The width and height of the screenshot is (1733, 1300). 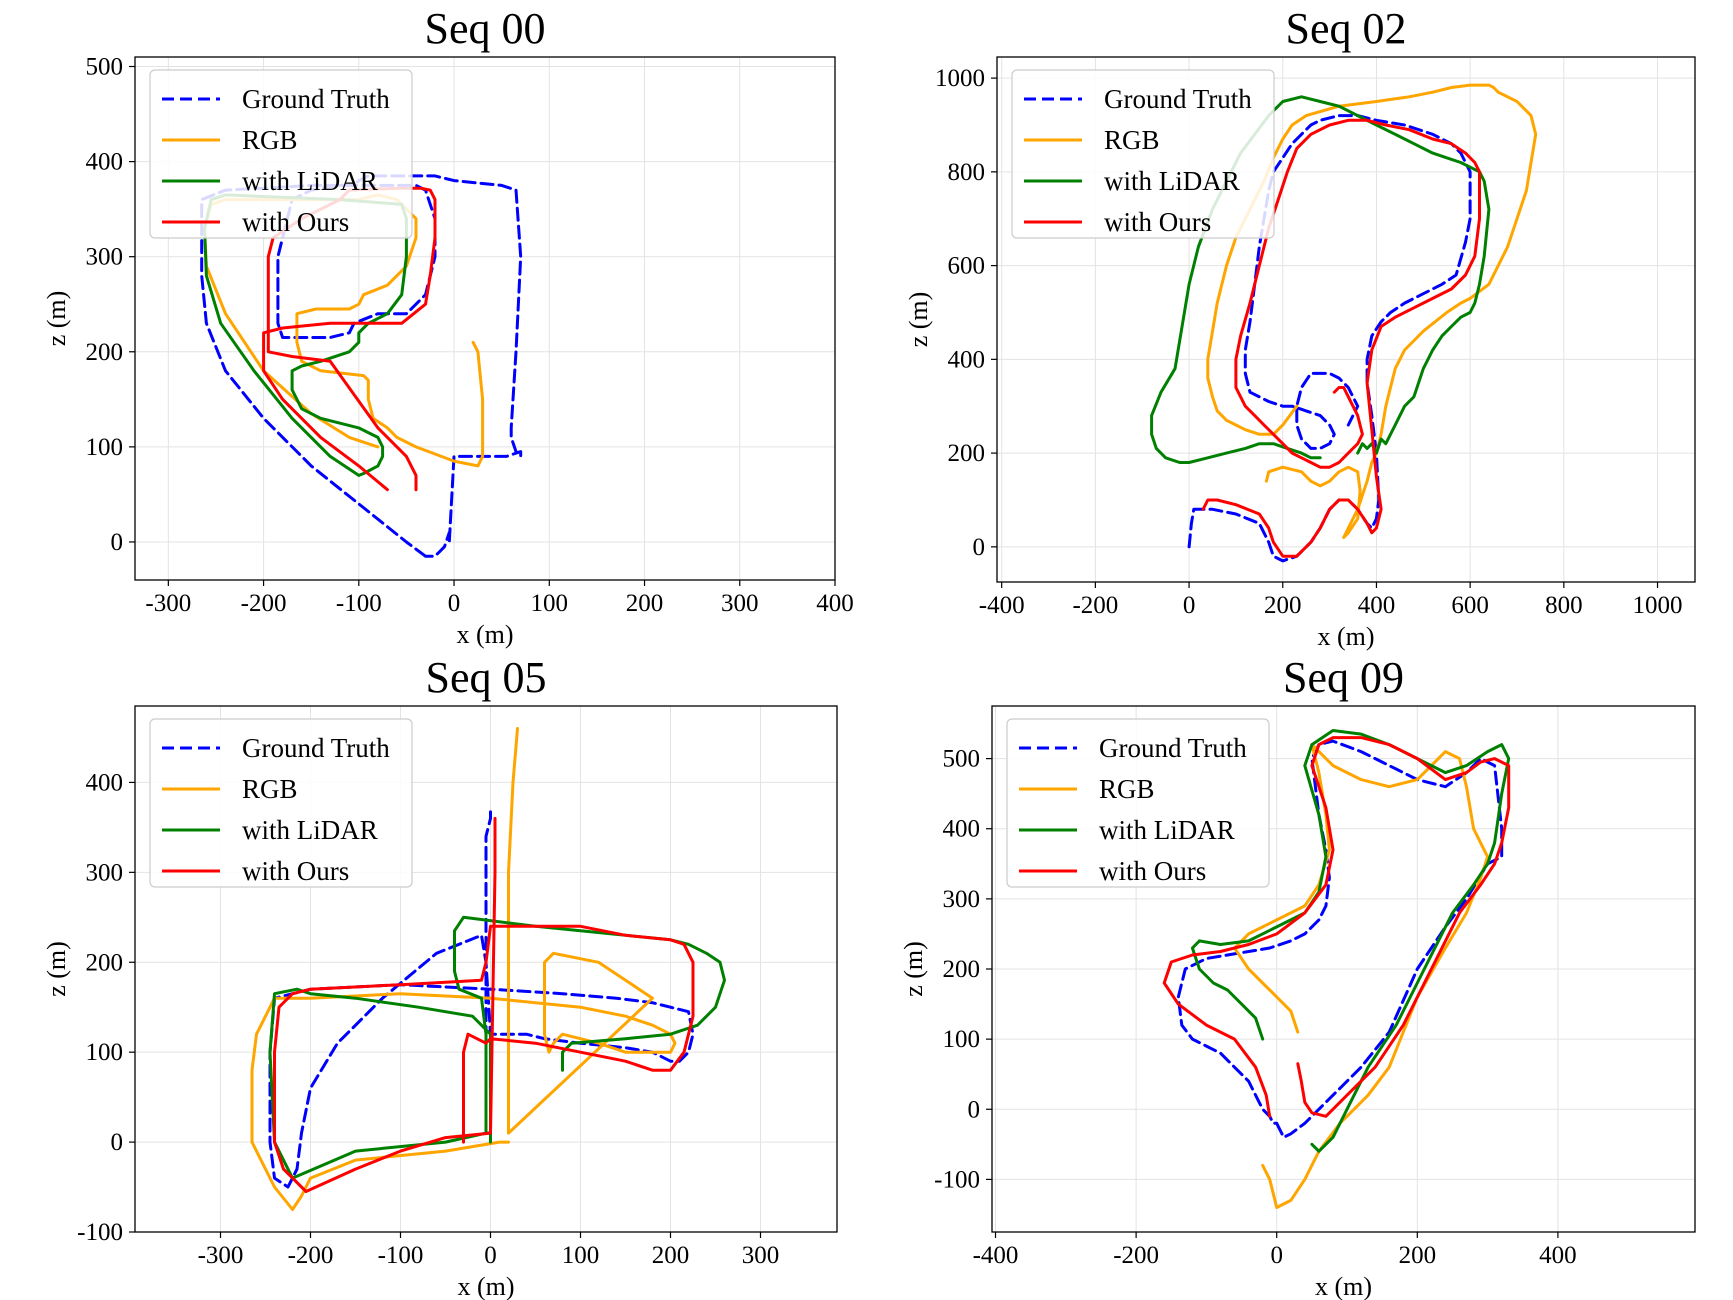 I want to click on y-tick-label: 800, so click(x=967, y=172).